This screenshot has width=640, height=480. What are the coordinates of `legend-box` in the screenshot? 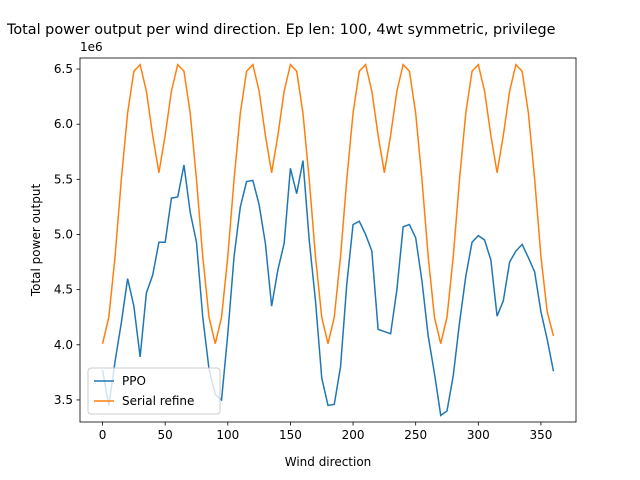 It's located at (154, 391).